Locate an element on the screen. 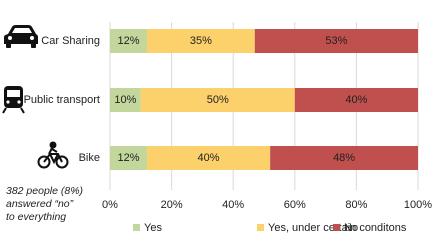 The image size is (444, 245). value-label: 48% is located at coordinates (344, 158).